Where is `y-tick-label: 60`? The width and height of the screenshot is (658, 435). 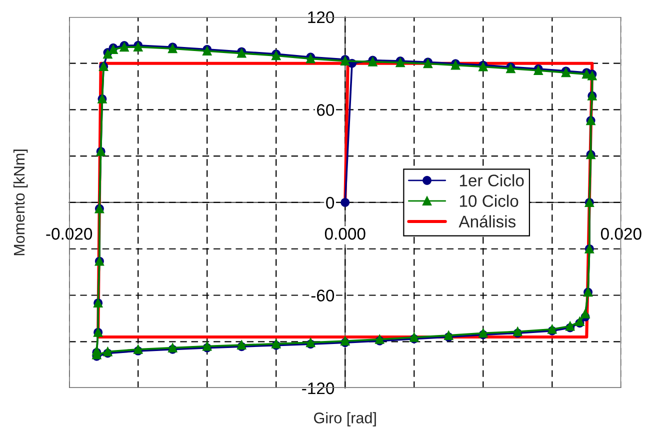
y-tick-label: 60 is located at coordinates (325, 110).